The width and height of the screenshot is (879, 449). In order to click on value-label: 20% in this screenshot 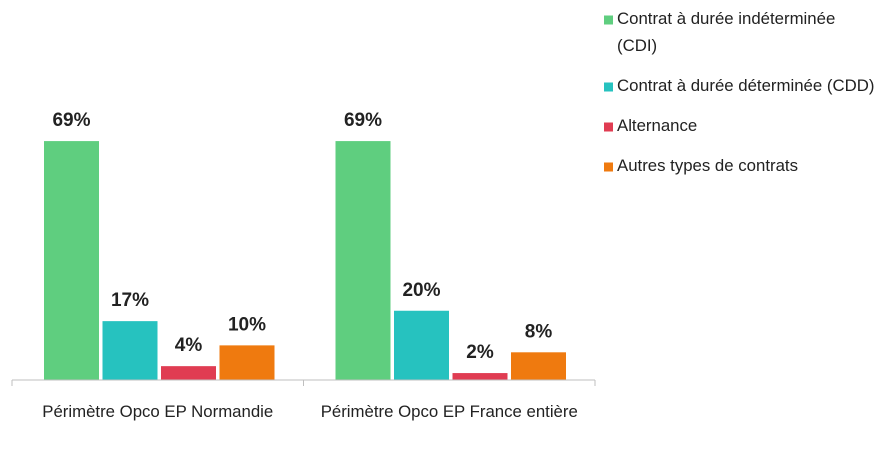, I will do `click(421, 290)`.